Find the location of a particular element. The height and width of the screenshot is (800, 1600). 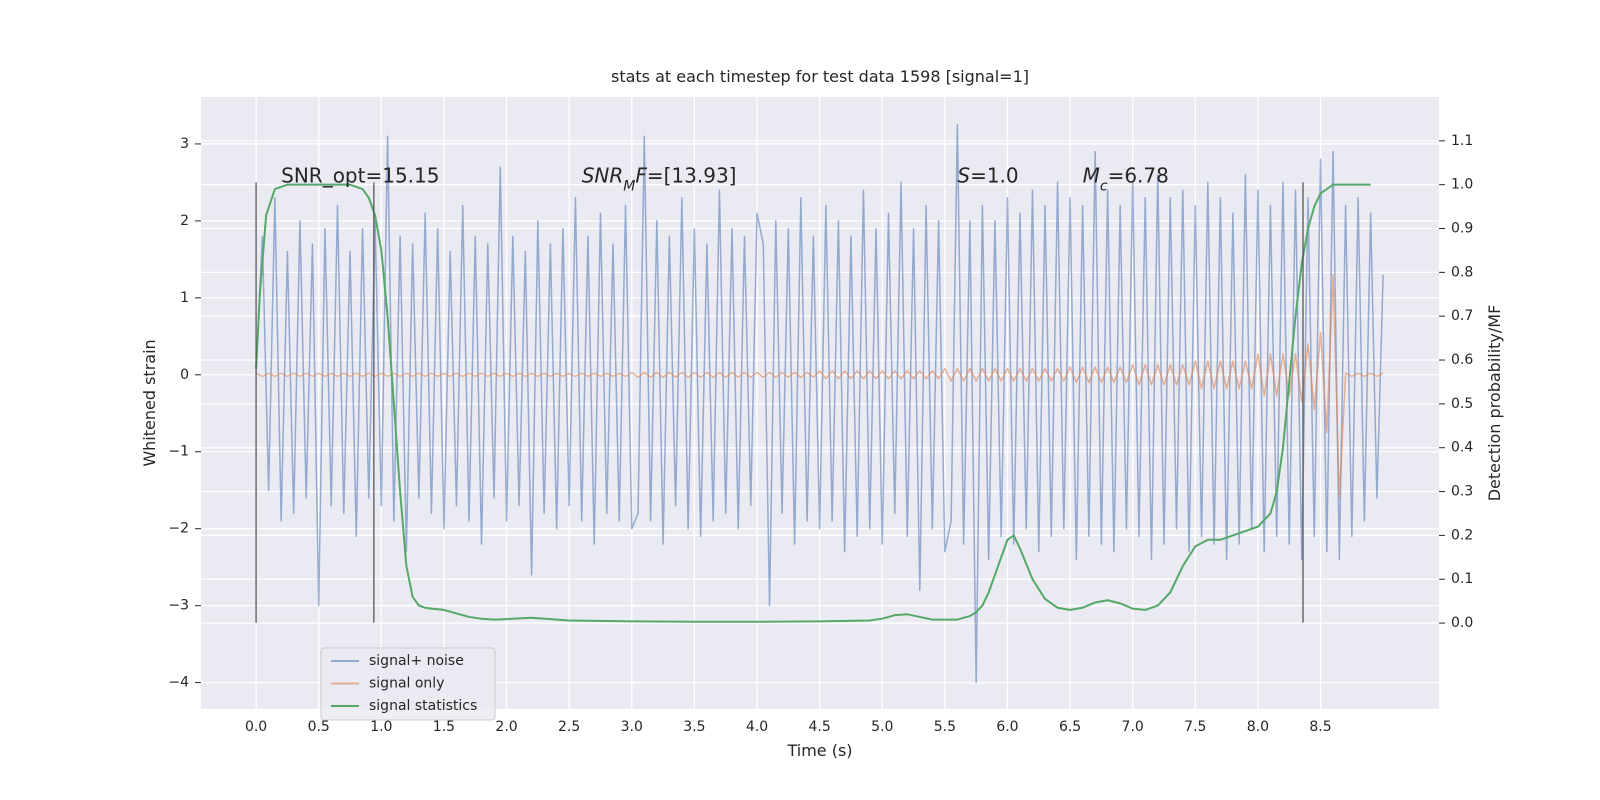

y-axis-label: Whitened strain is located at coordinates (149, 402).